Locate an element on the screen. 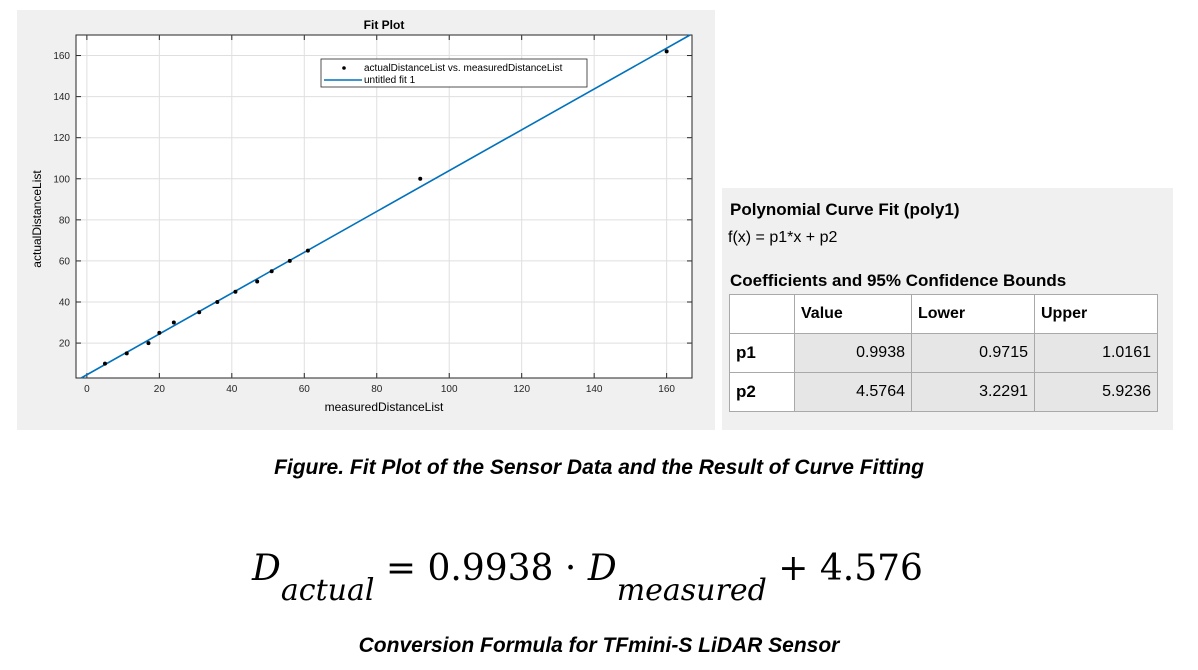  confidence-bounds-title: Coefficients and 95% Confidence Bounds is located at coordinates (898, 280).